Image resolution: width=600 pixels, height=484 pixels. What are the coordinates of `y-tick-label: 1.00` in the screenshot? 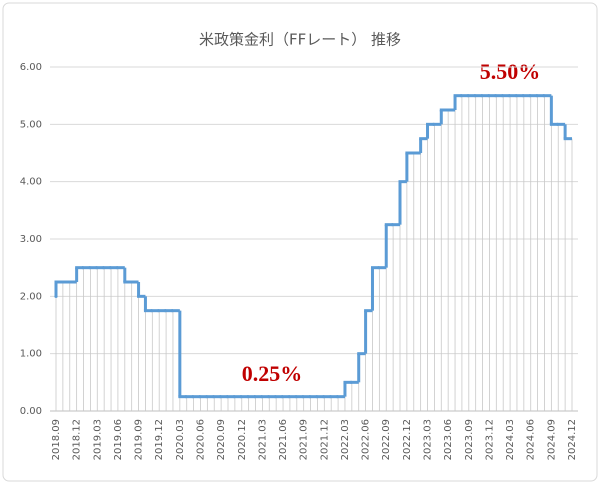 It's located at (31, 354).